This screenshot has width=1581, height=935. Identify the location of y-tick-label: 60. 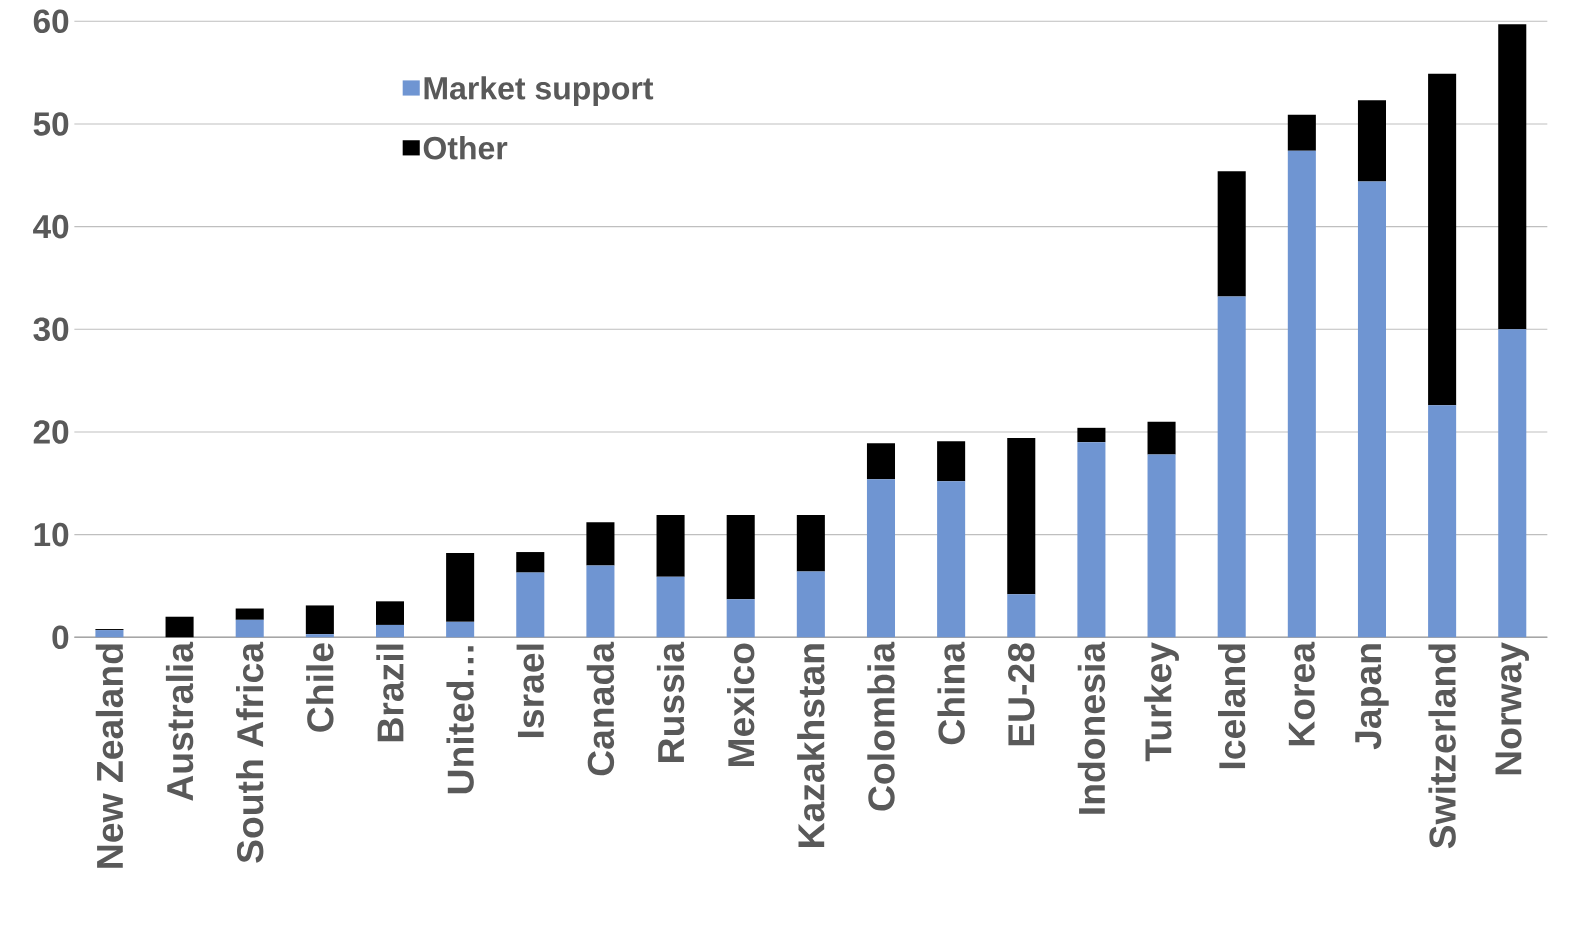
(51, 21).